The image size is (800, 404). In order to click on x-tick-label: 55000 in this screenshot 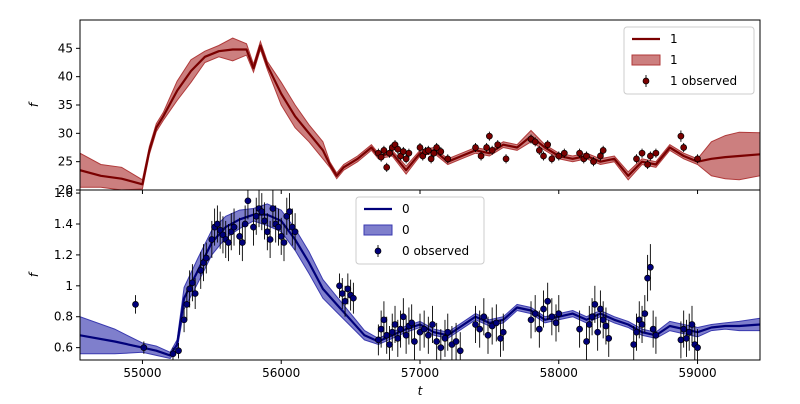, I will do `click(142, 373)`.